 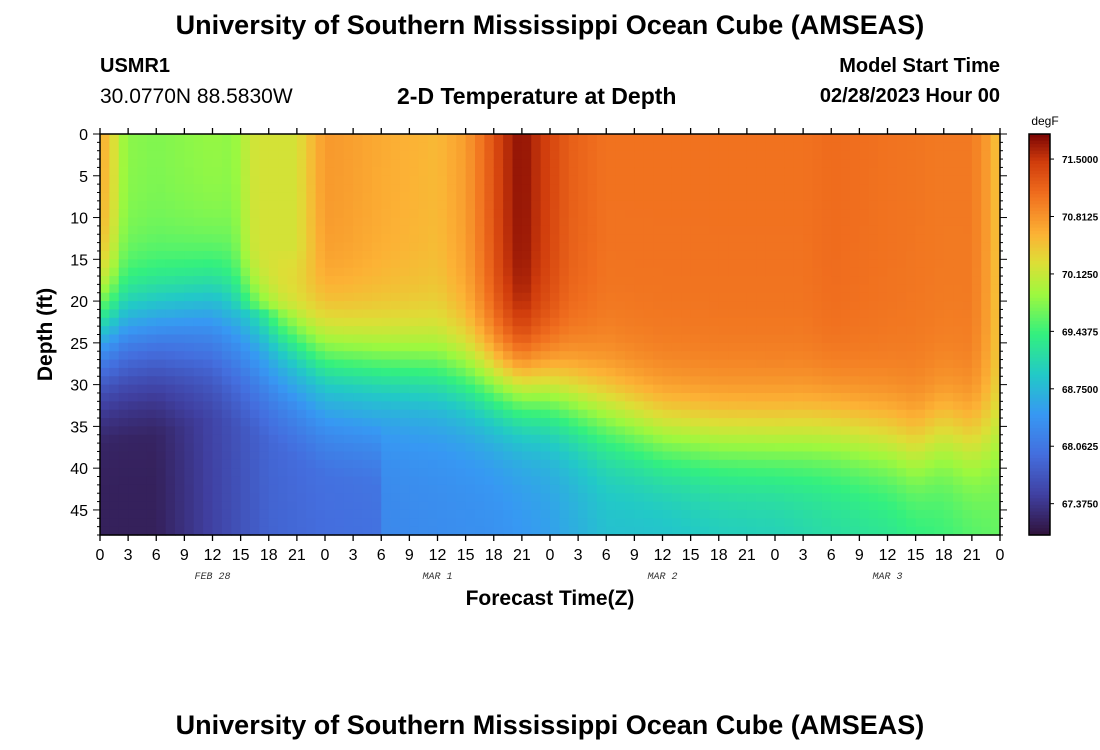 I want to click on x-axis-label: Forecast Time(Z), so click(x=550, y=598).